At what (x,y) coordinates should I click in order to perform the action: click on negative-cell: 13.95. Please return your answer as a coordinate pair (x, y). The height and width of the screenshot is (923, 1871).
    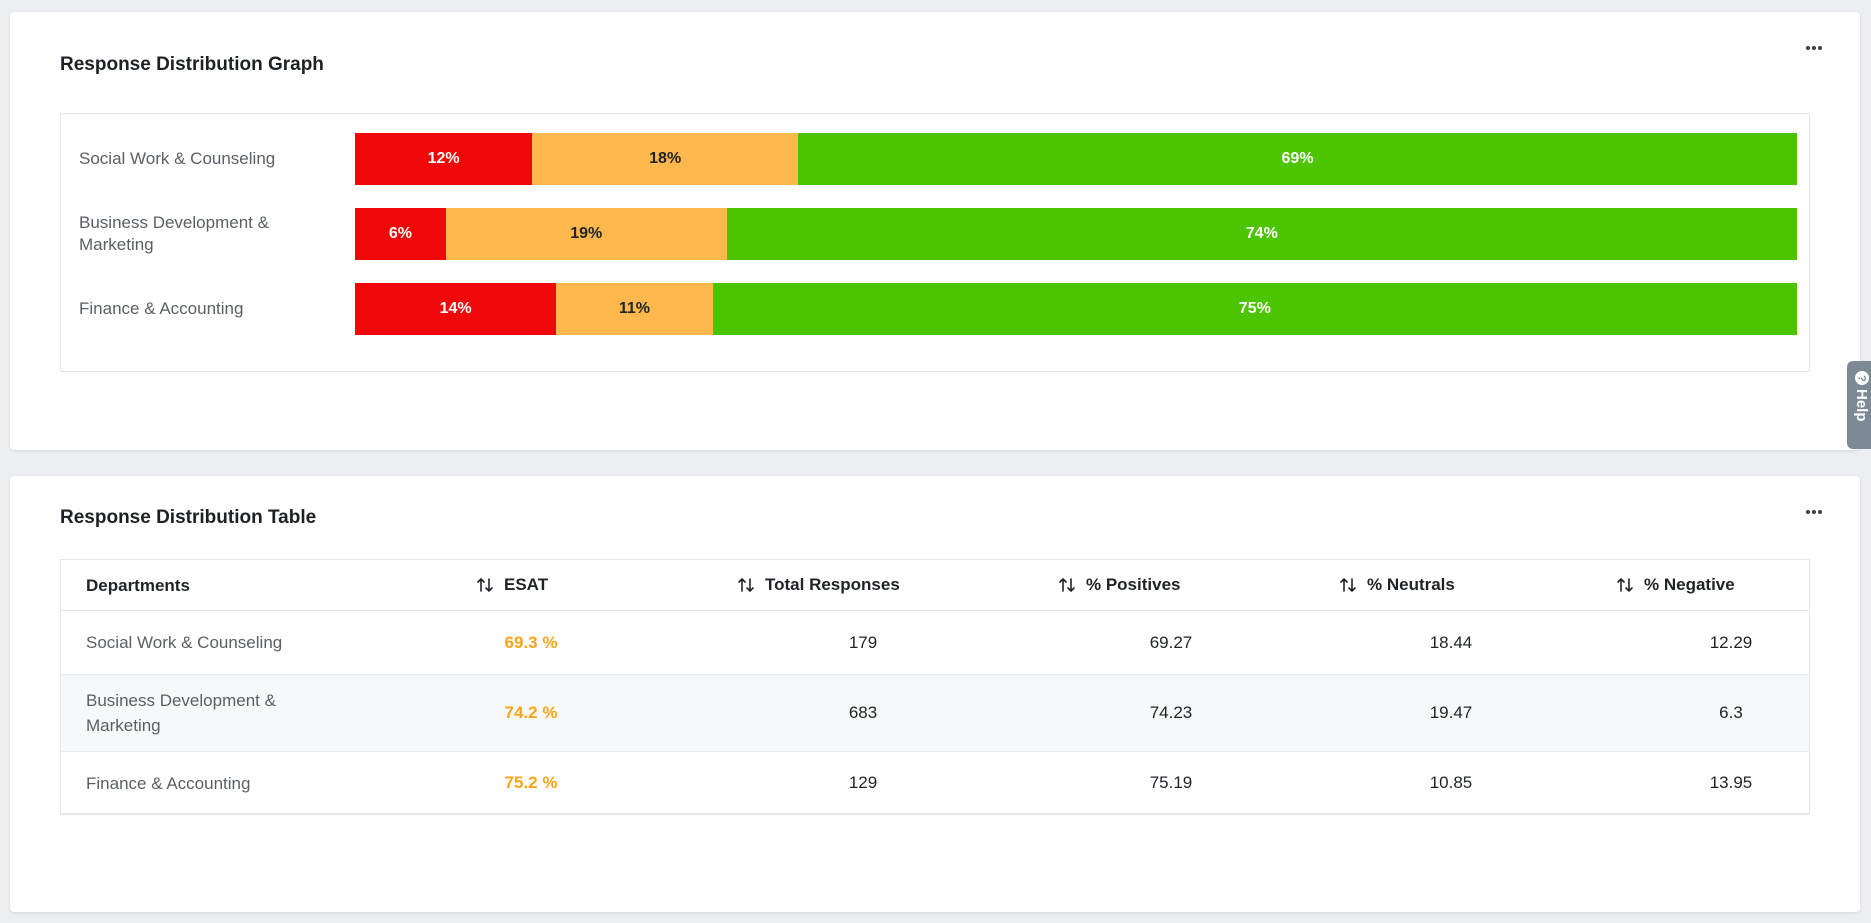
    Looking at the image, I should click on (1731, 782).